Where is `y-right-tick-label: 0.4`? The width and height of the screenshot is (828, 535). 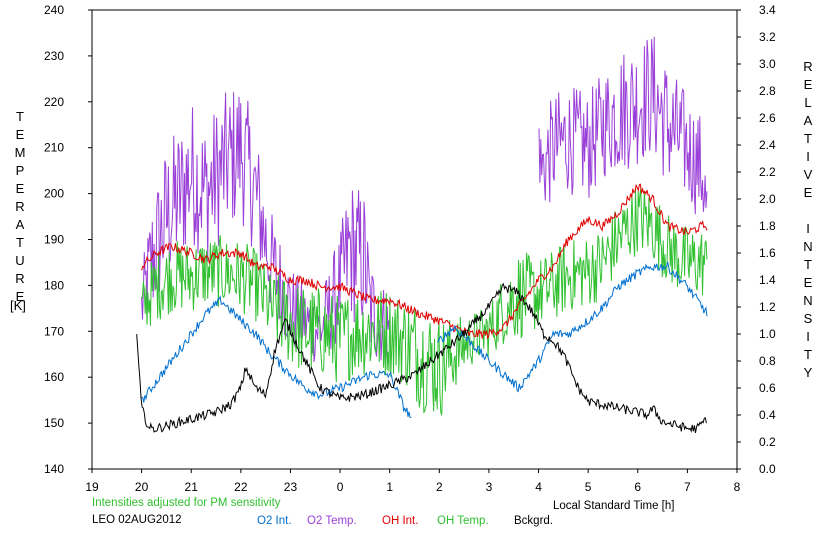 y-right-tick-label: 0.4 is located at coordinates (767, 415).